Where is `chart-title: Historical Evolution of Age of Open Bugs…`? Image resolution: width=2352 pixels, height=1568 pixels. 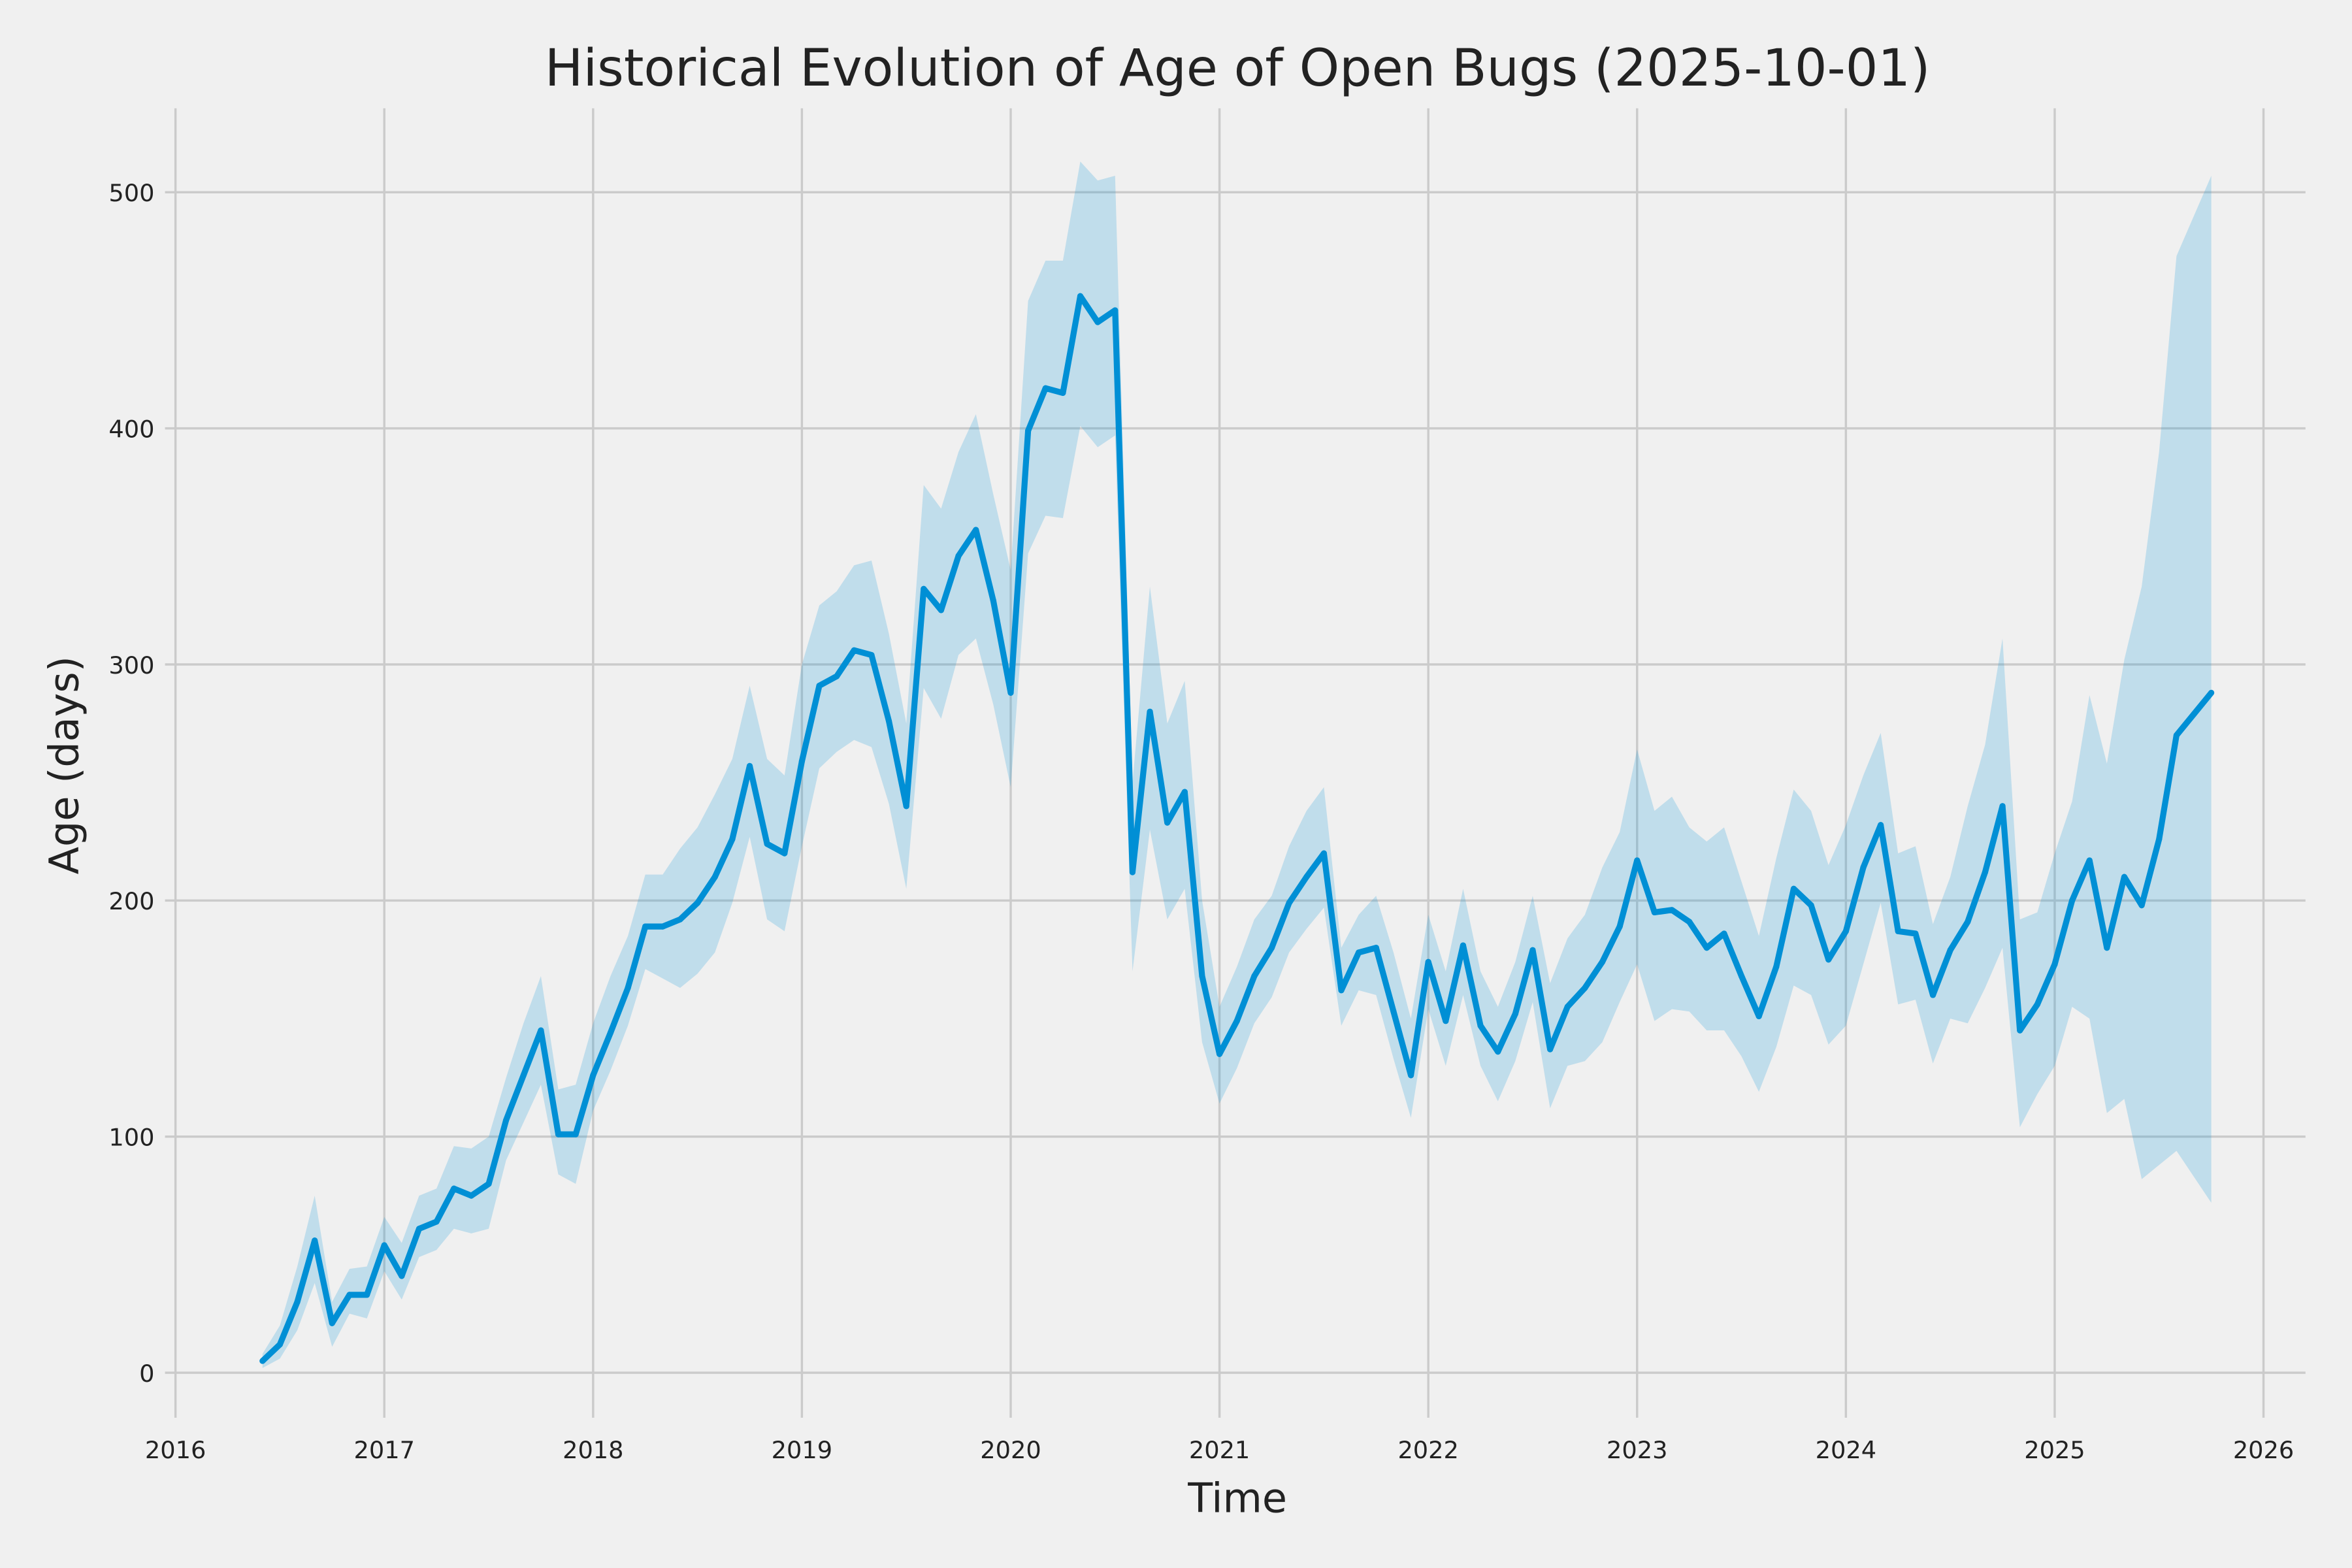 chart-title: Historical Evolution of Age of Open Bugs… is located at coordinates (1238, 68).